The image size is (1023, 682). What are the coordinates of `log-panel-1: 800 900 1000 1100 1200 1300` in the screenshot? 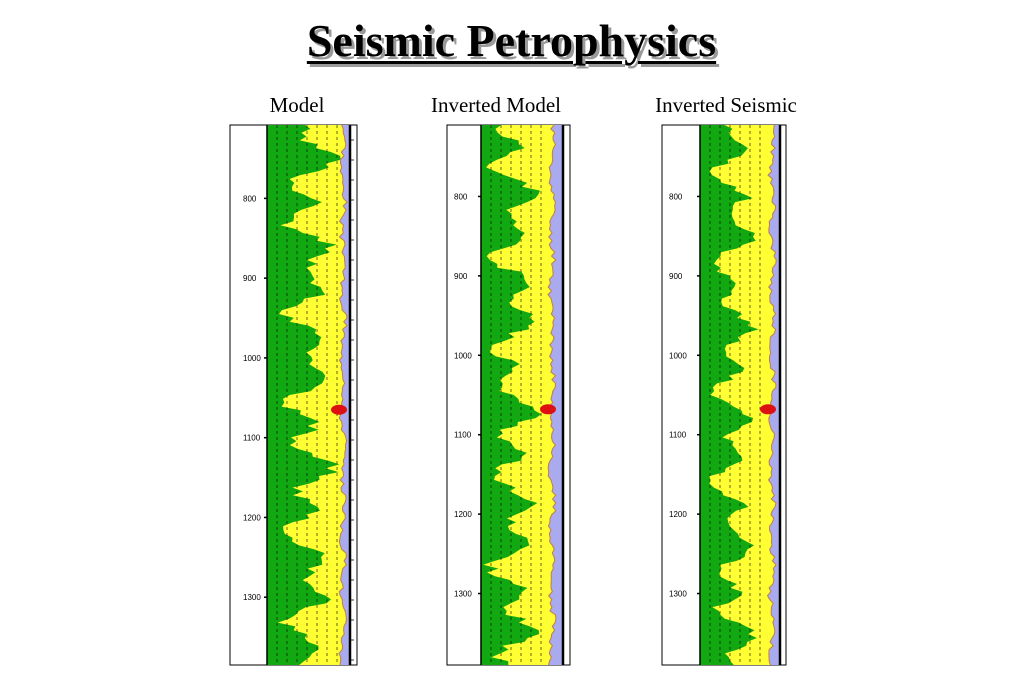 It's located at (293, 395).